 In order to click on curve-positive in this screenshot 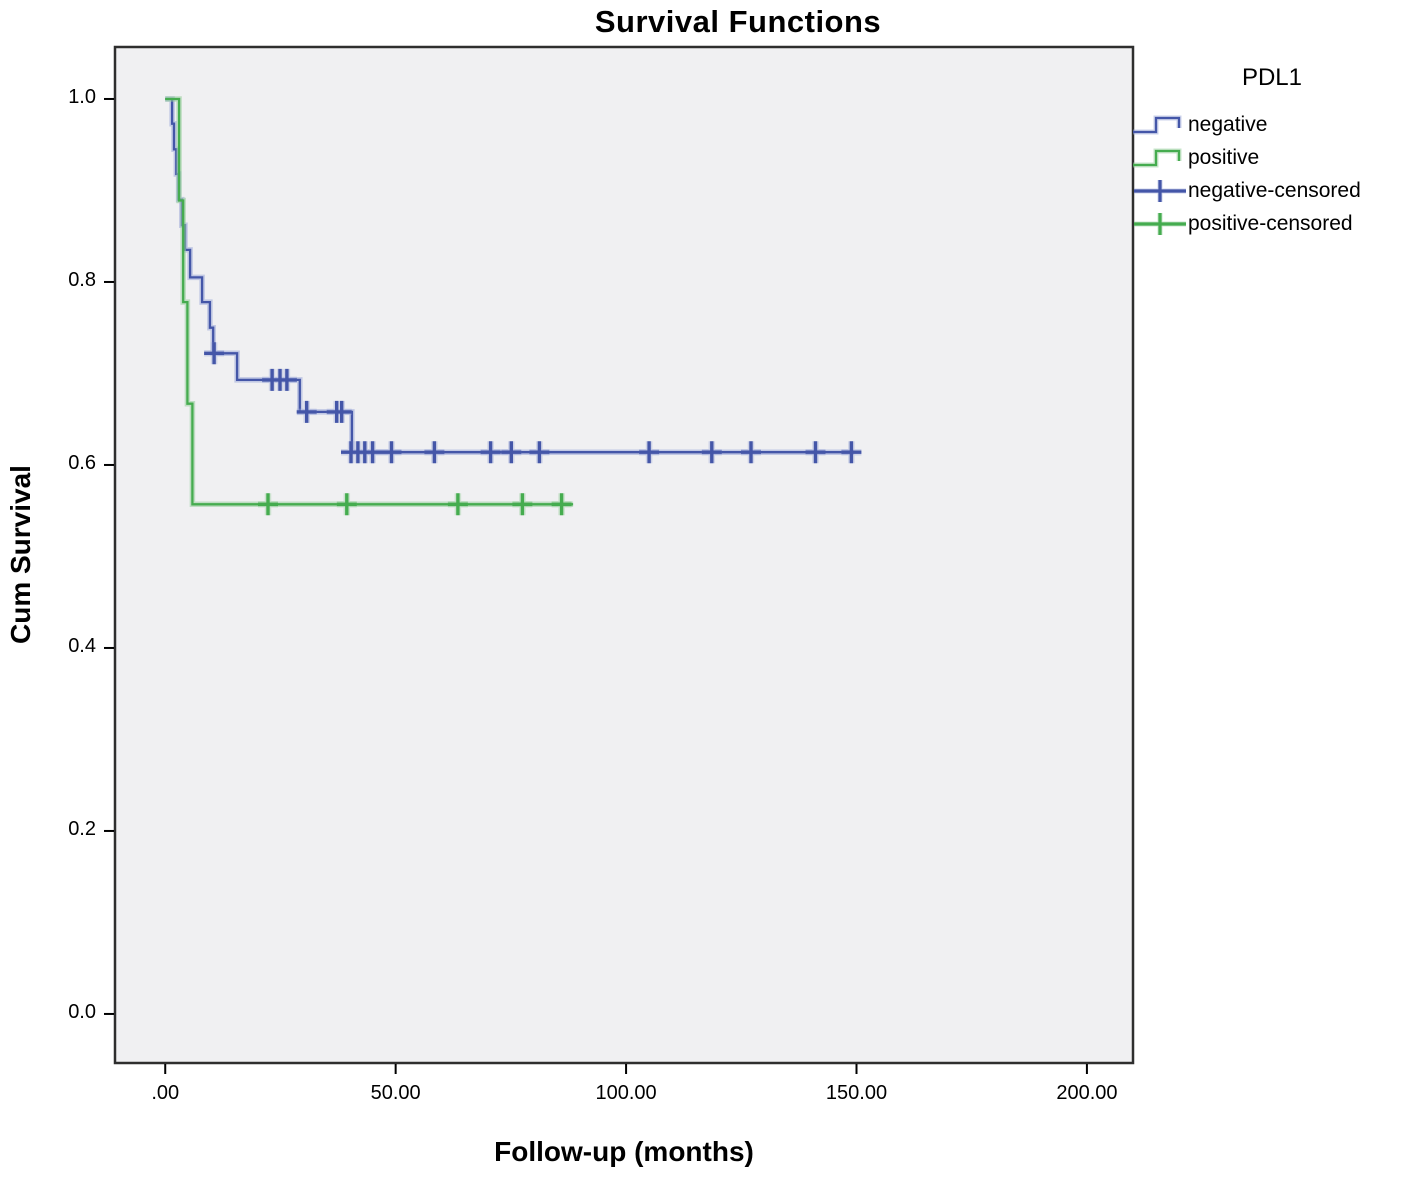, I will do `click(369, 301)`.